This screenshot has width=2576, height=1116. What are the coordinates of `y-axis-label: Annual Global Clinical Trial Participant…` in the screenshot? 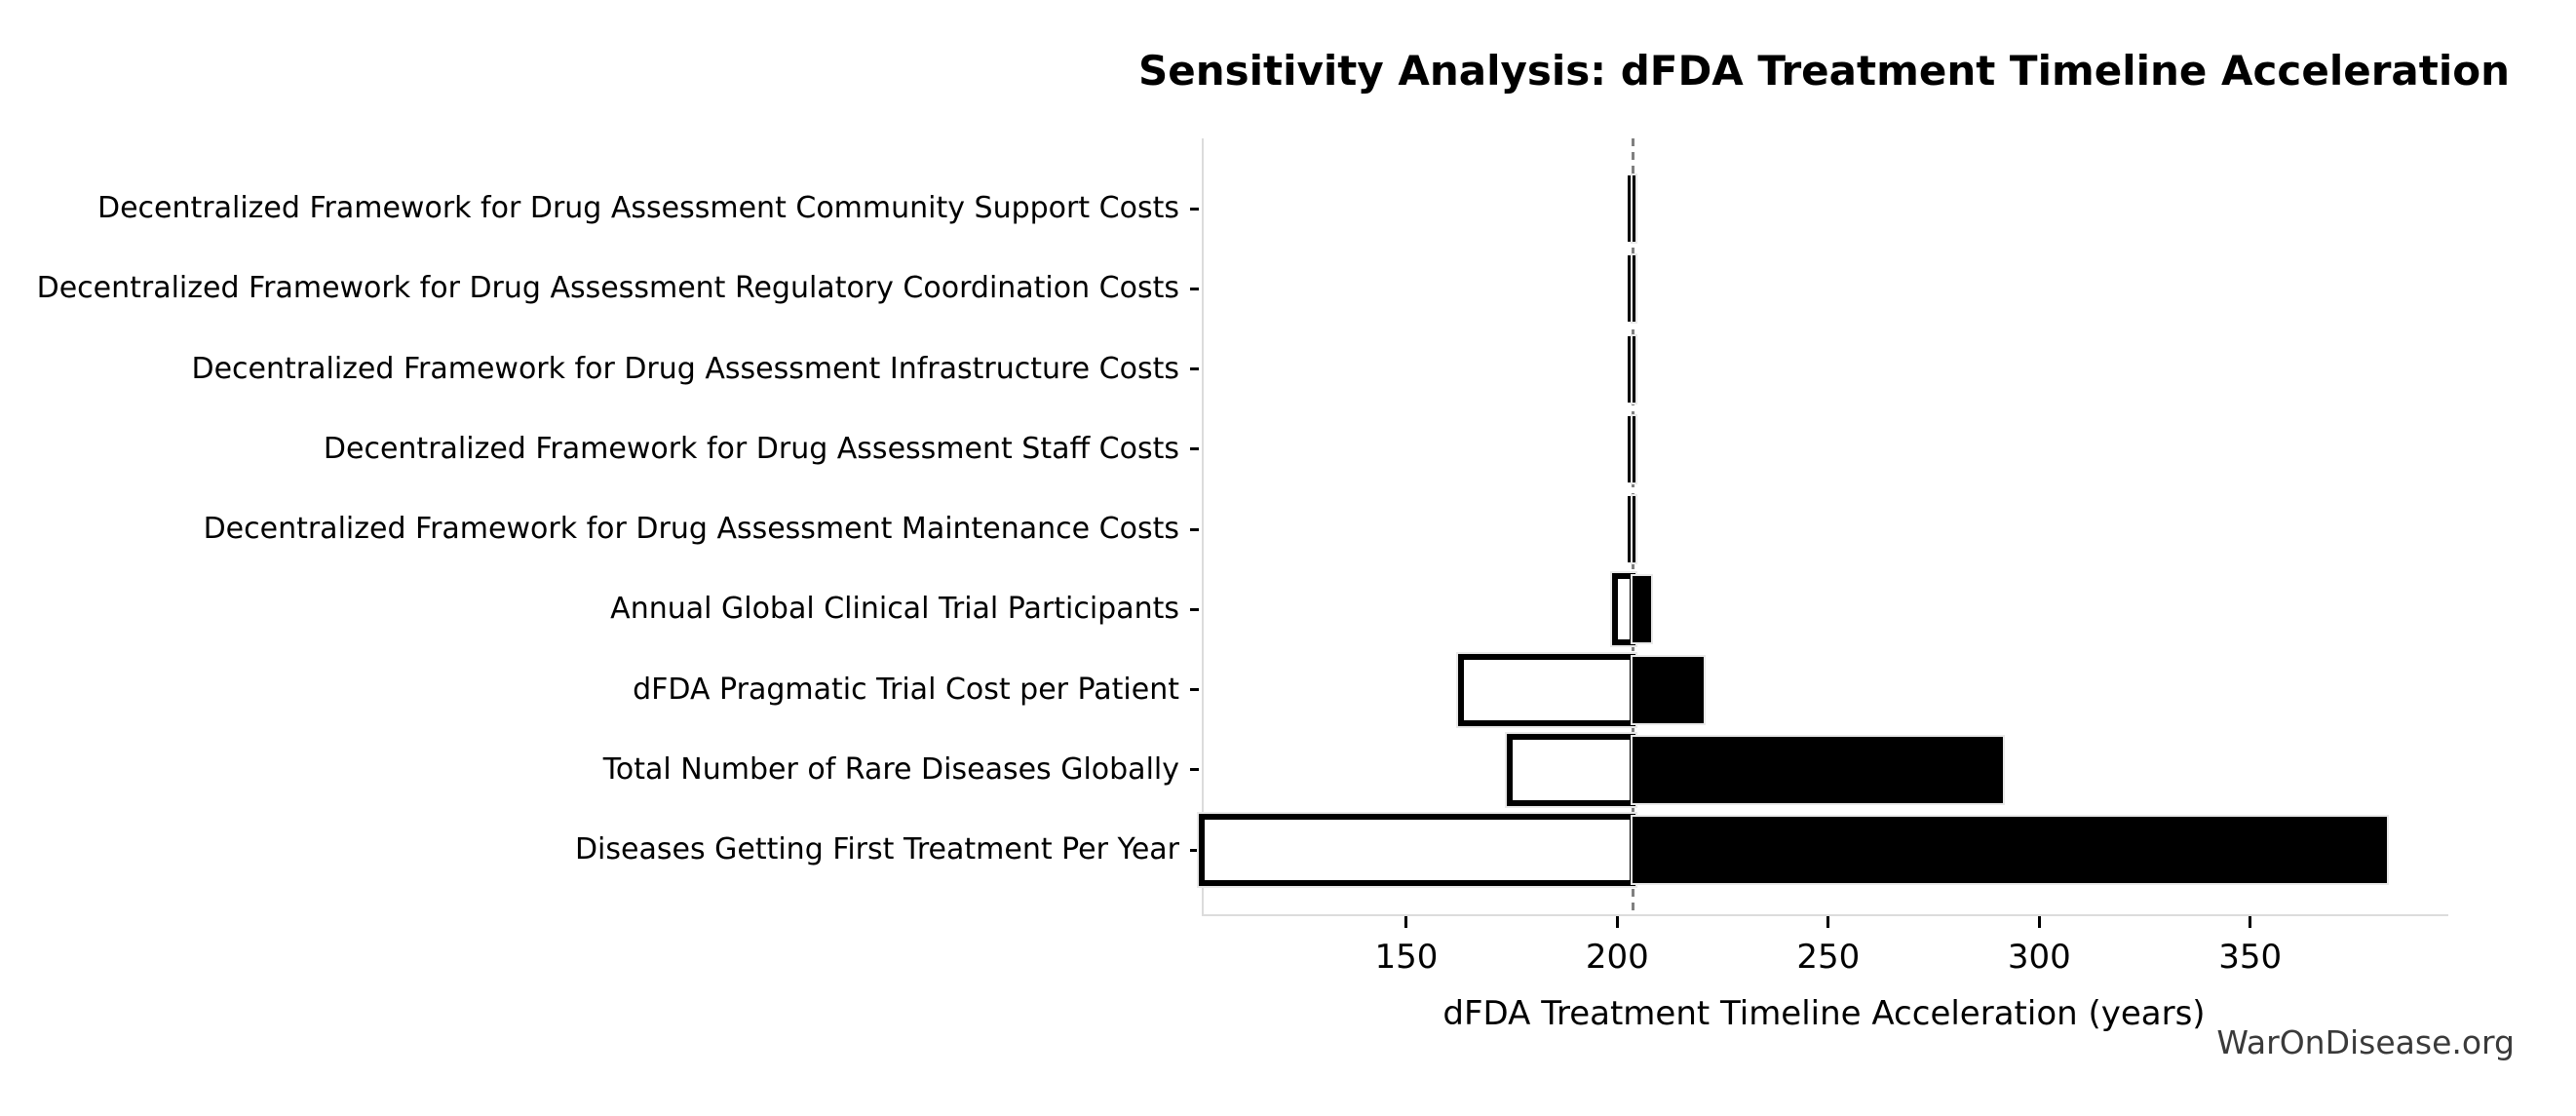 It's located at (894, 609).